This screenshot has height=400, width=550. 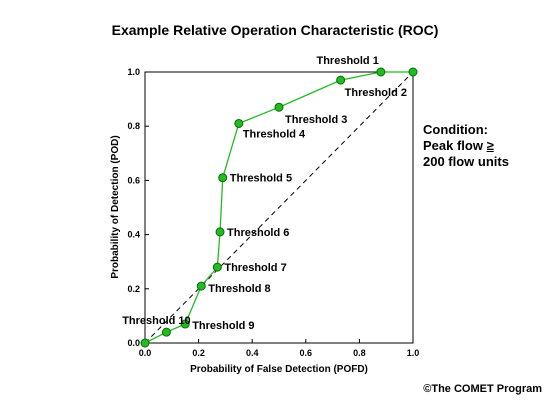 I want to click on y-axis-ticks: 0.0 0.2 0.4 0.6 0.8 1.0, so click(x=138, y=207).